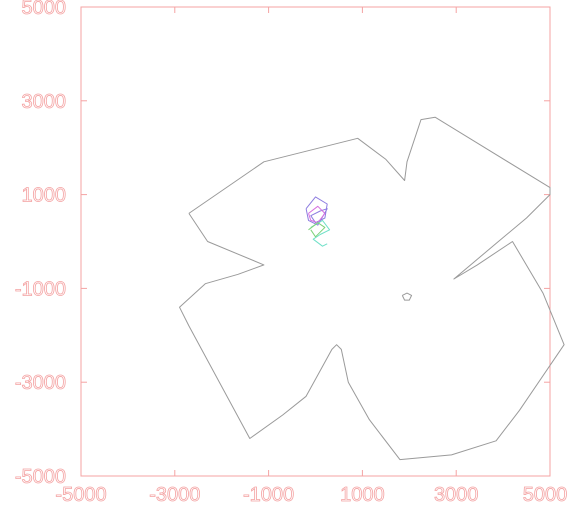 This screenshot has height=506, width=575. What do you see at coordinates (44, 9) in the screenshot?
I see `y-tick-label: 5000` at bounding box center [44, 9].